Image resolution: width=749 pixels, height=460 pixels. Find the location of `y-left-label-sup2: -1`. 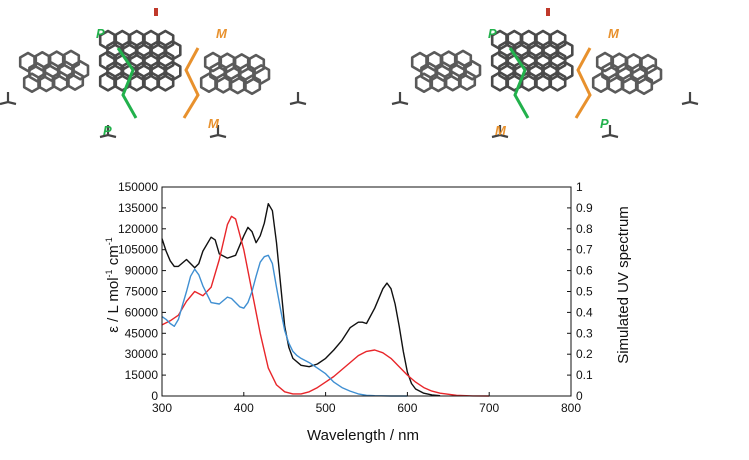

y-left-label-sup2: -1 is located at coordinates (109, 241).